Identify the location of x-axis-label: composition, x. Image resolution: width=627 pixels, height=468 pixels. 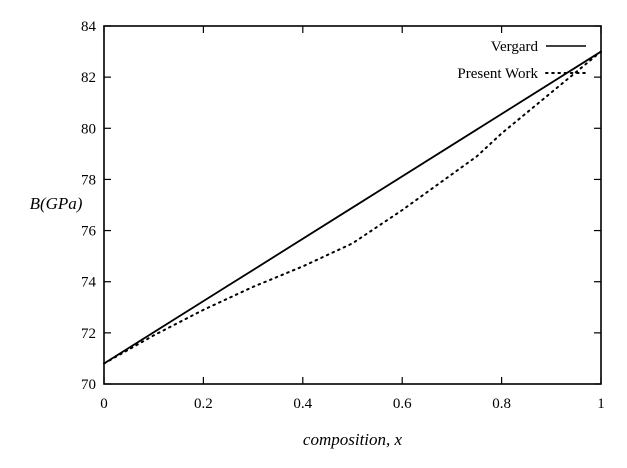
(353, 439).